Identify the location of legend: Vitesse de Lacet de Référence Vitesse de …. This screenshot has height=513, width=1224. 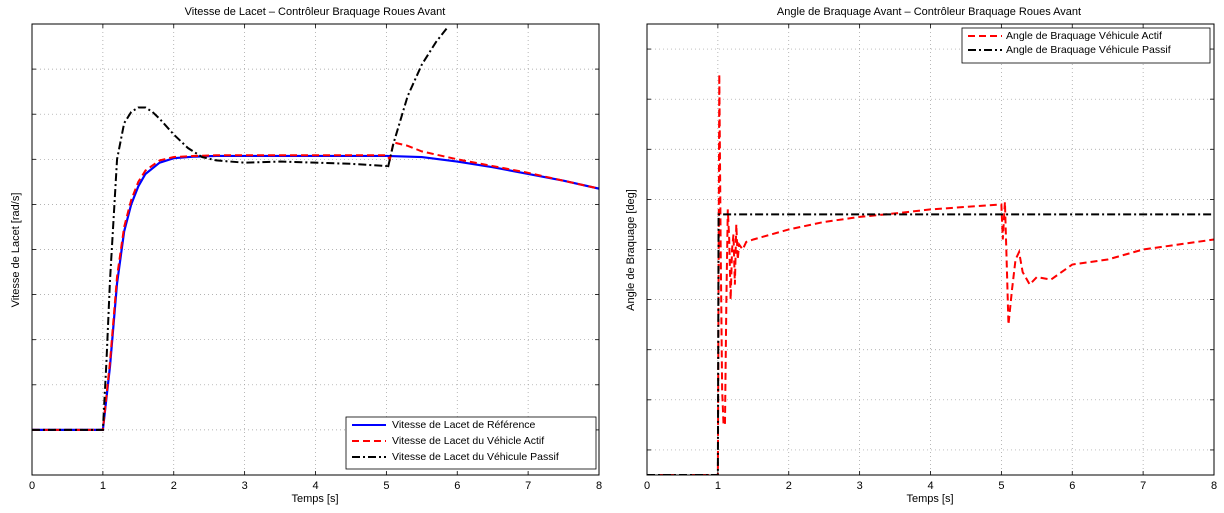
(471, 443).